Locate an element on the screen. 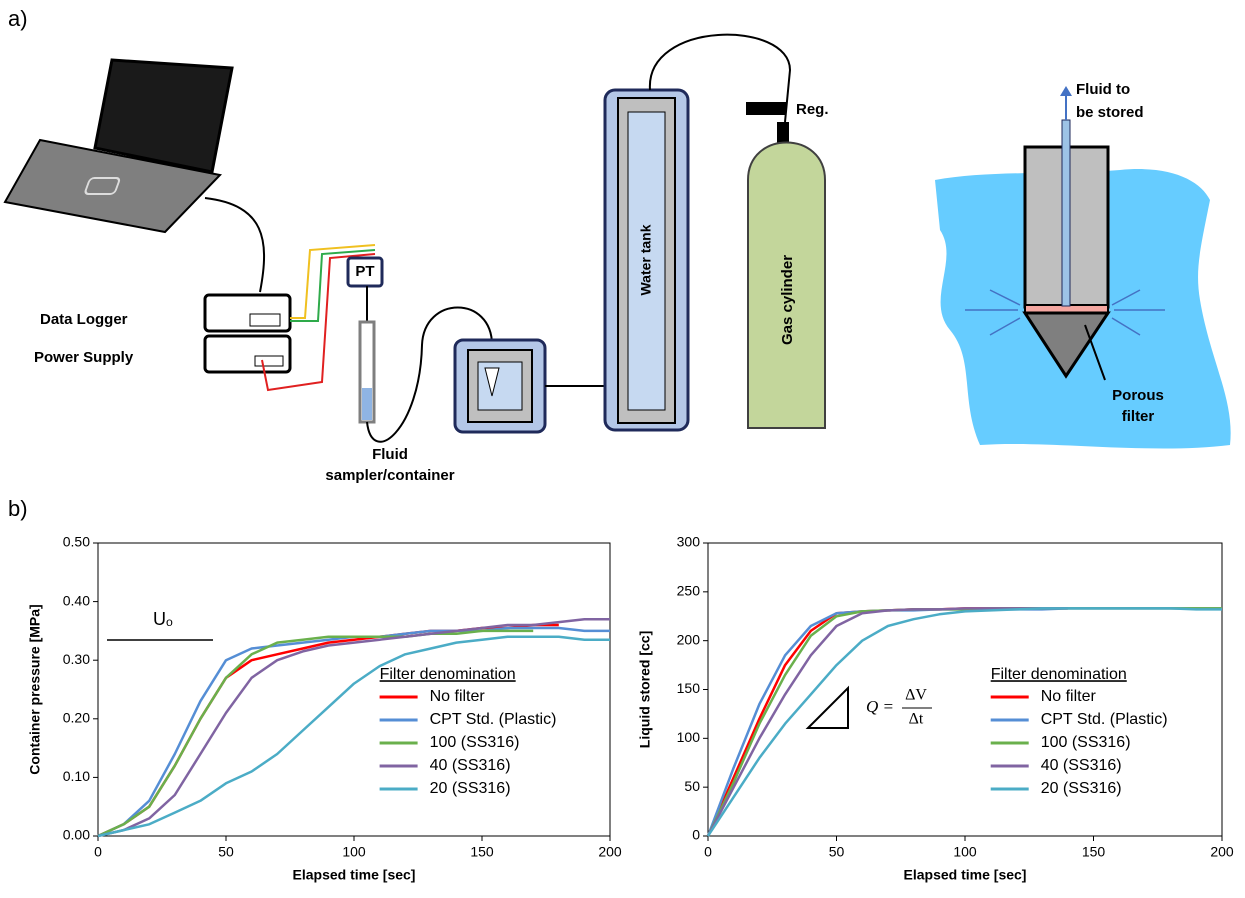 This screenshot has width=1245, height=898. y-tick-label: 200 is located at coordinates (689, 639).